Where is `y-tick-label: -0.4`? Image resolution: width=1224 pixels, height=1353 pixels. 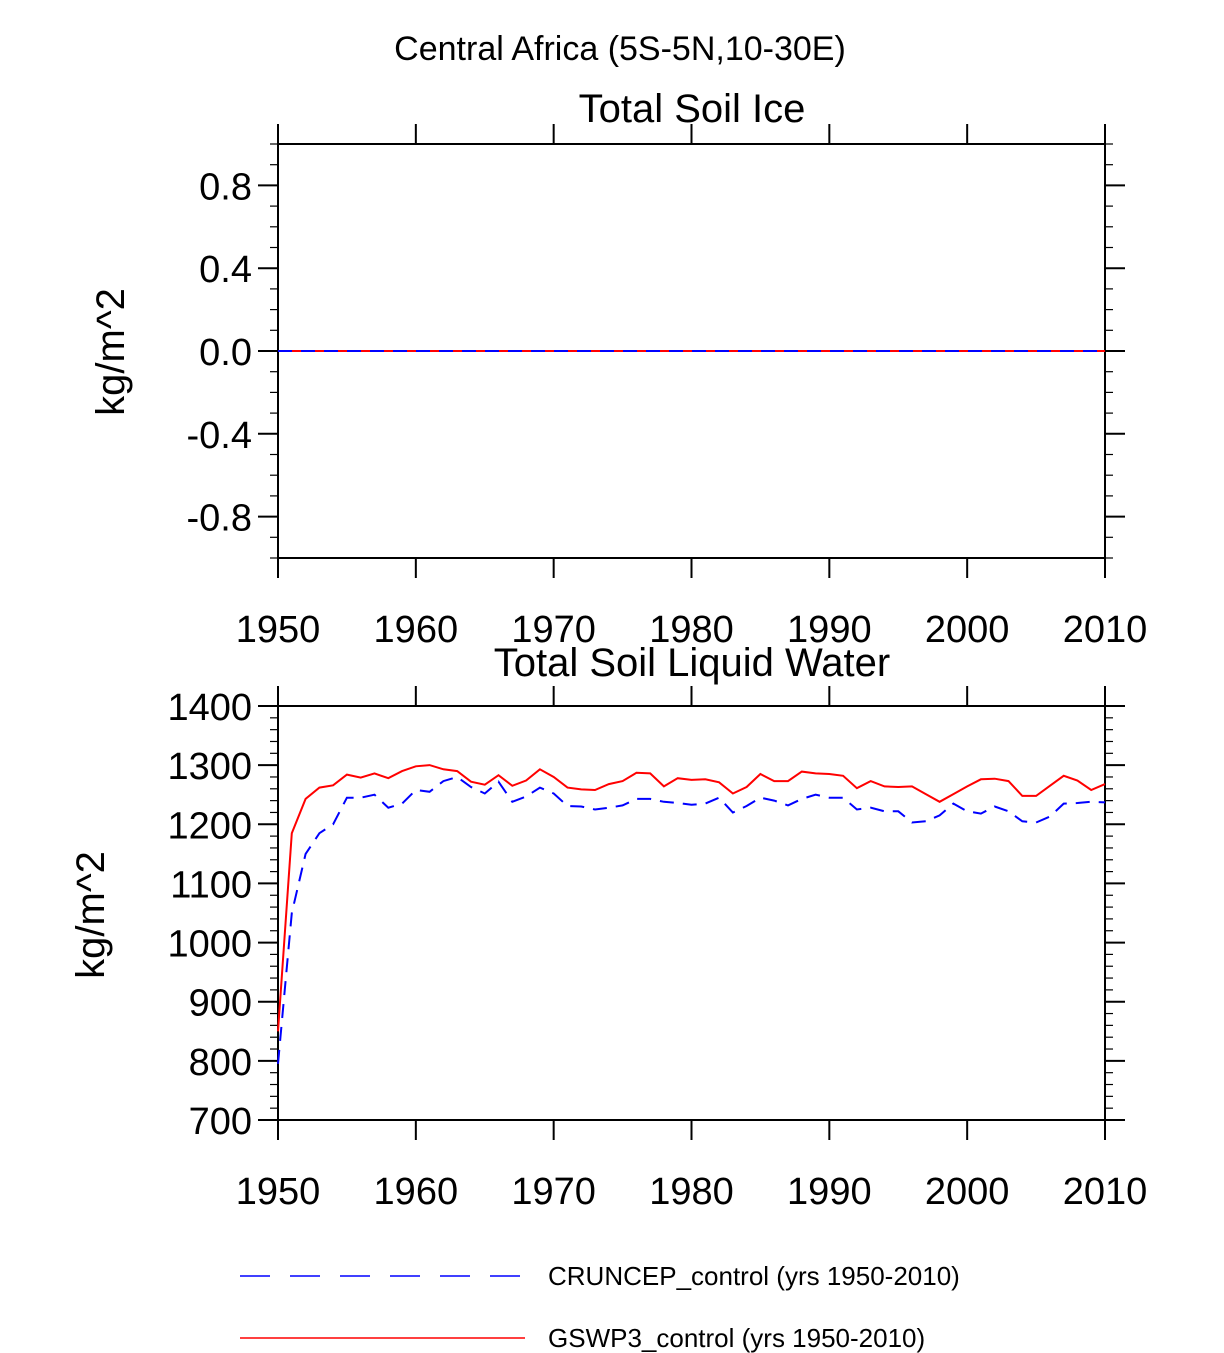
y-tick-label: -0.4 is located at coordinates (219, 436).